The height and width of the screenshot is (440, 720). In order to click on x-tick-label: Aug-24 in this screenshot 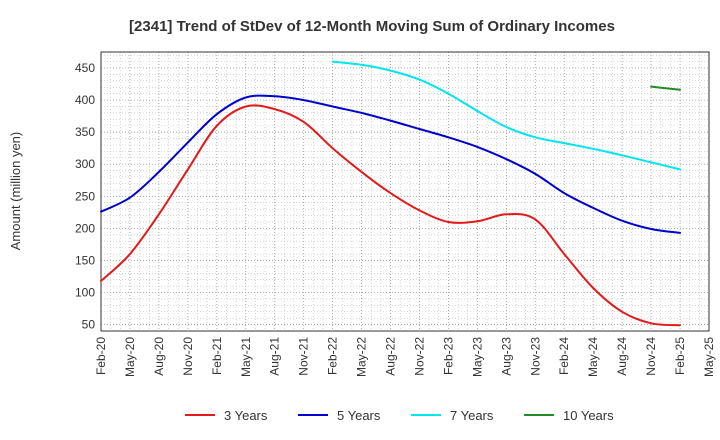, I will do `click(622, 356)`.